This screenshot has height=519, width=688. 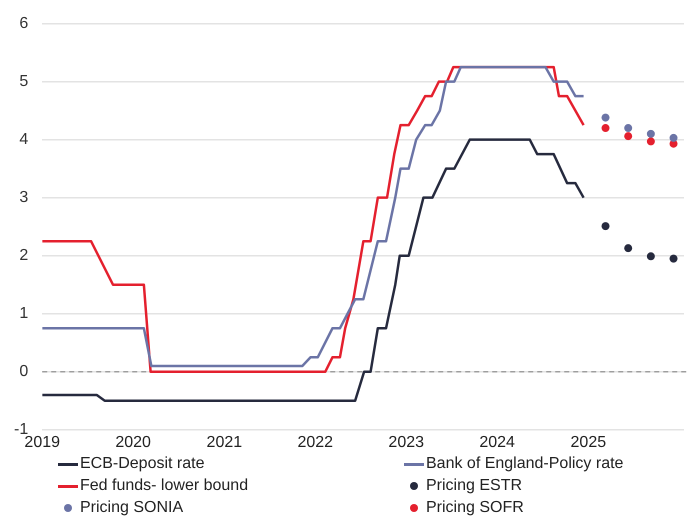 I want to click on x-tick-label: 2021, so click(x=224, y=442).